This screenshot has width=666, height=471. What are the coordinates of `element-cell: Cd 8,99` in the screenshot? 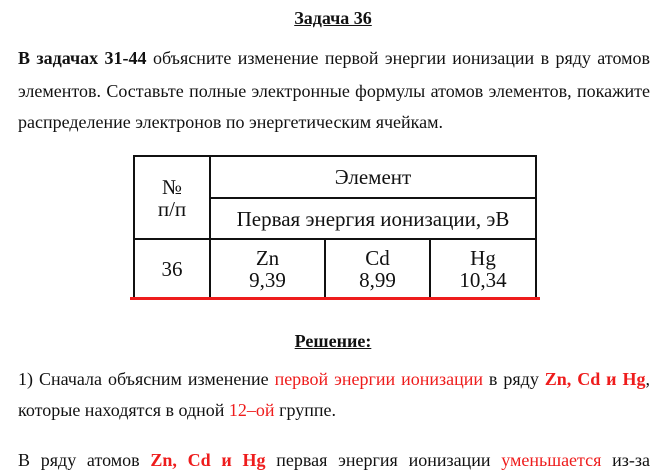 It's located at (377, 269).